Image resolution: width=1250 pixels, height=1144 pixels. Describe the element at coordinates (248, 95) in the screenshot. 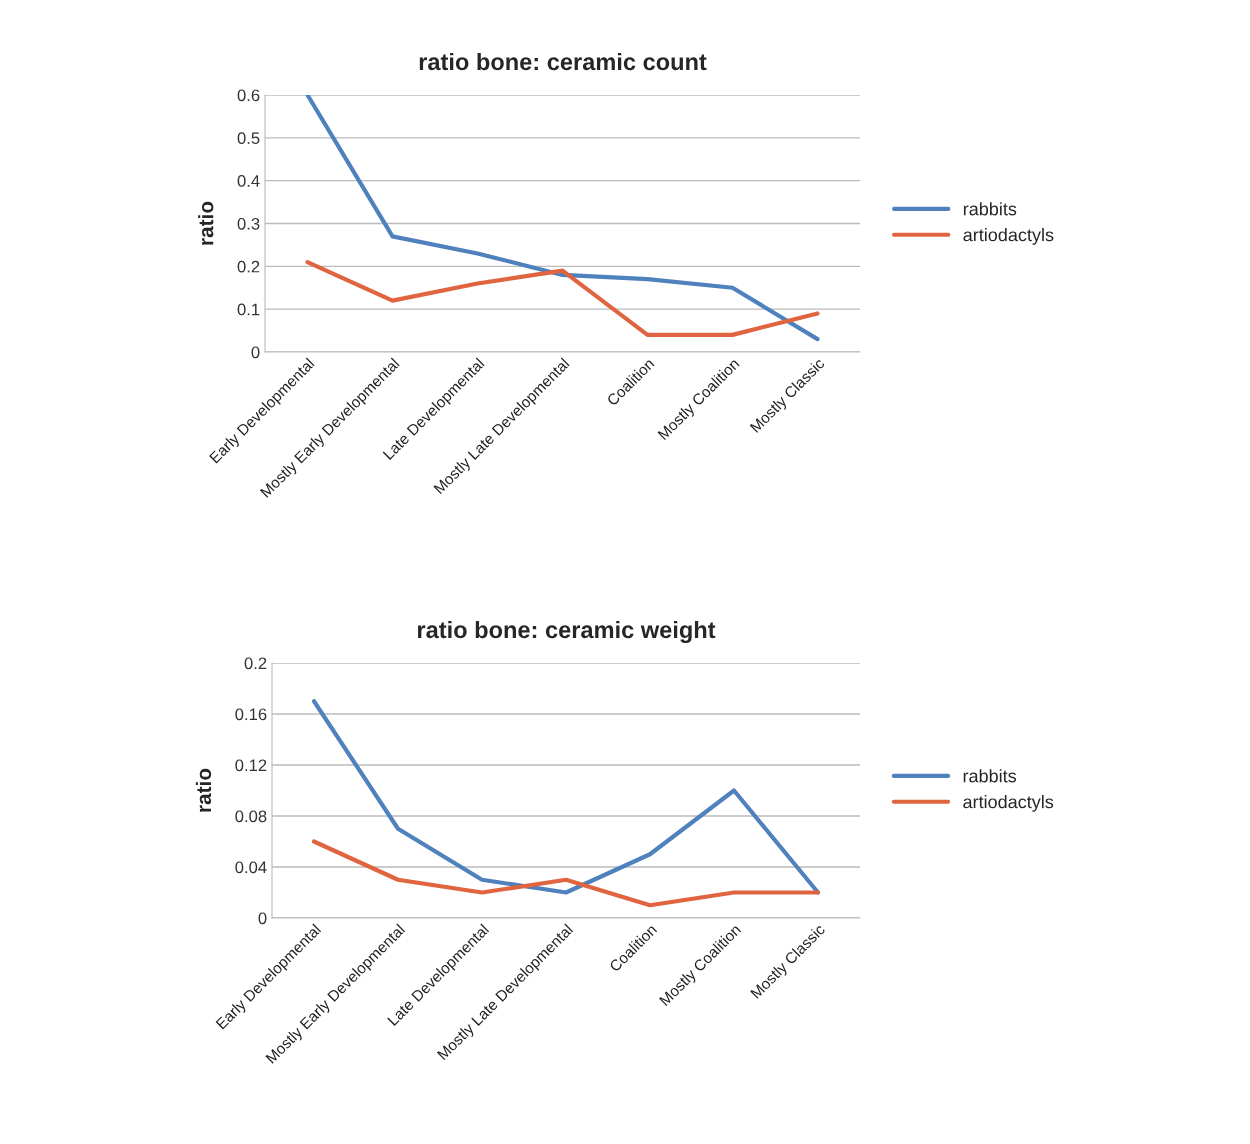

I see `y-tick-label: 0.6` at that location.